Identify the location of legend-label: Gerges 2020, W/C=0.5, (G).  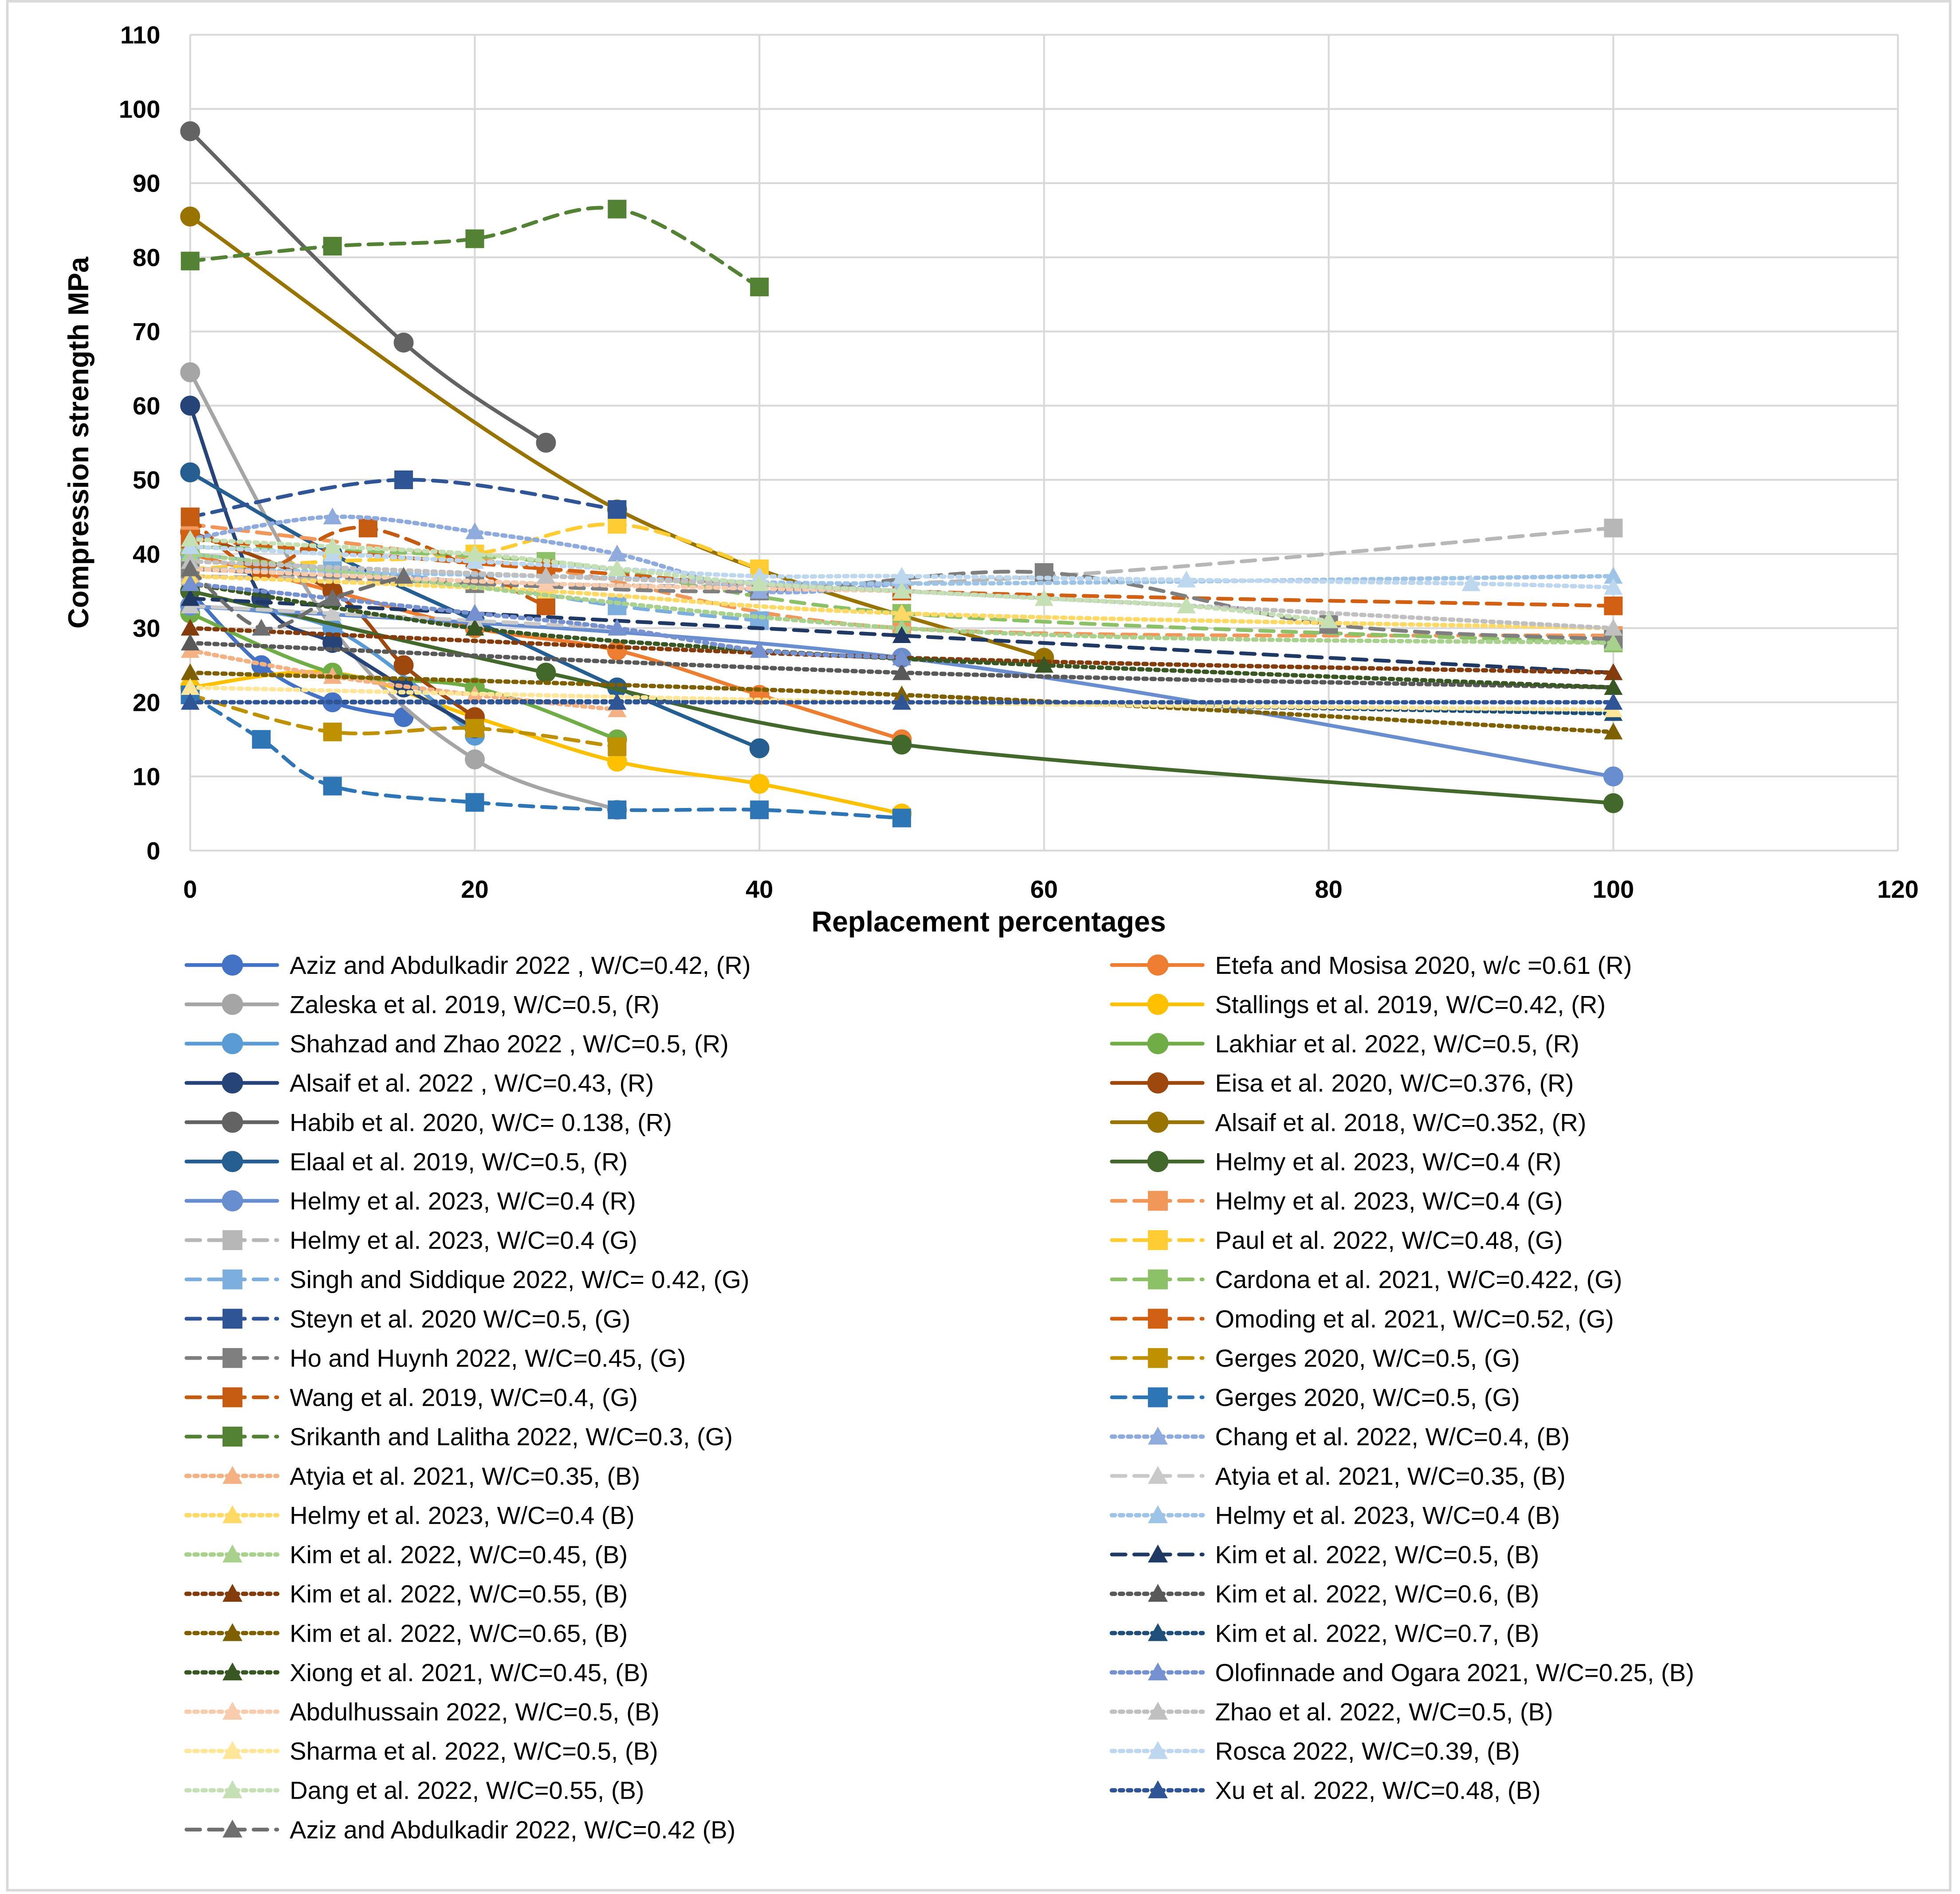
(1367, 1358).